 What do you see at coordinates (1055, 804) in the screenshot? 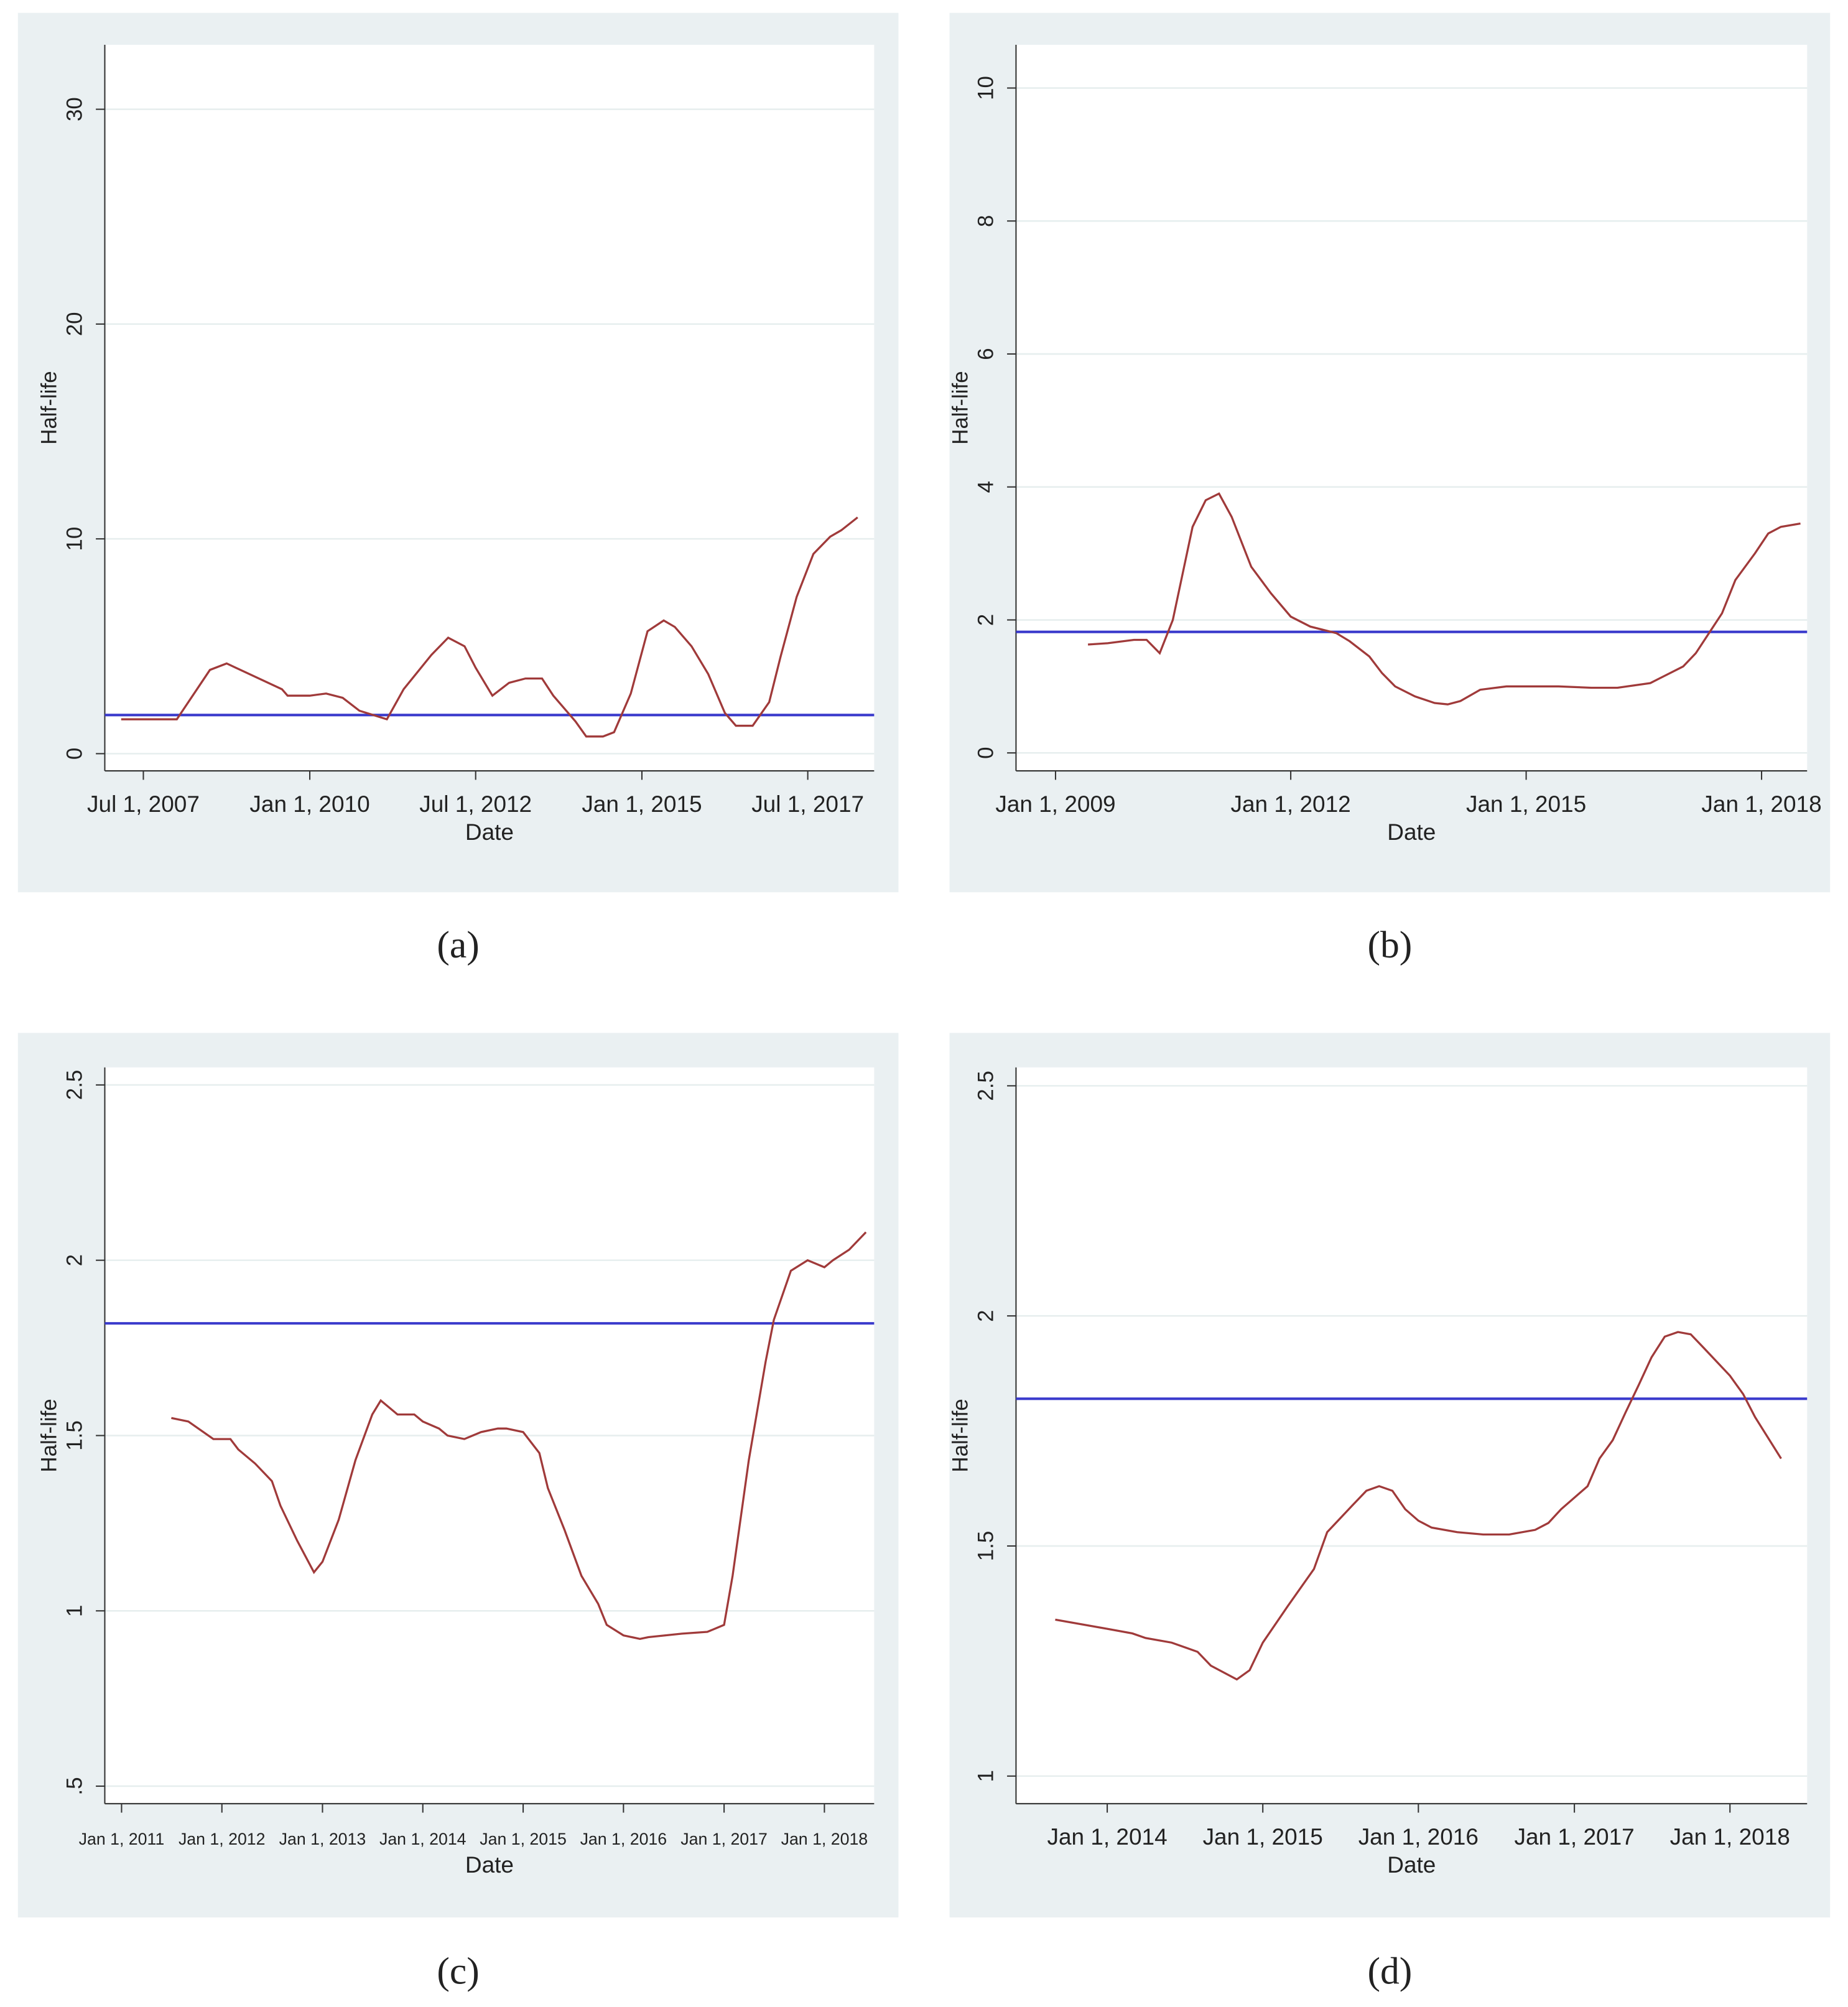
I see `x-tick-label: Jan 1, 2009` at bounding box center [1055, 804].